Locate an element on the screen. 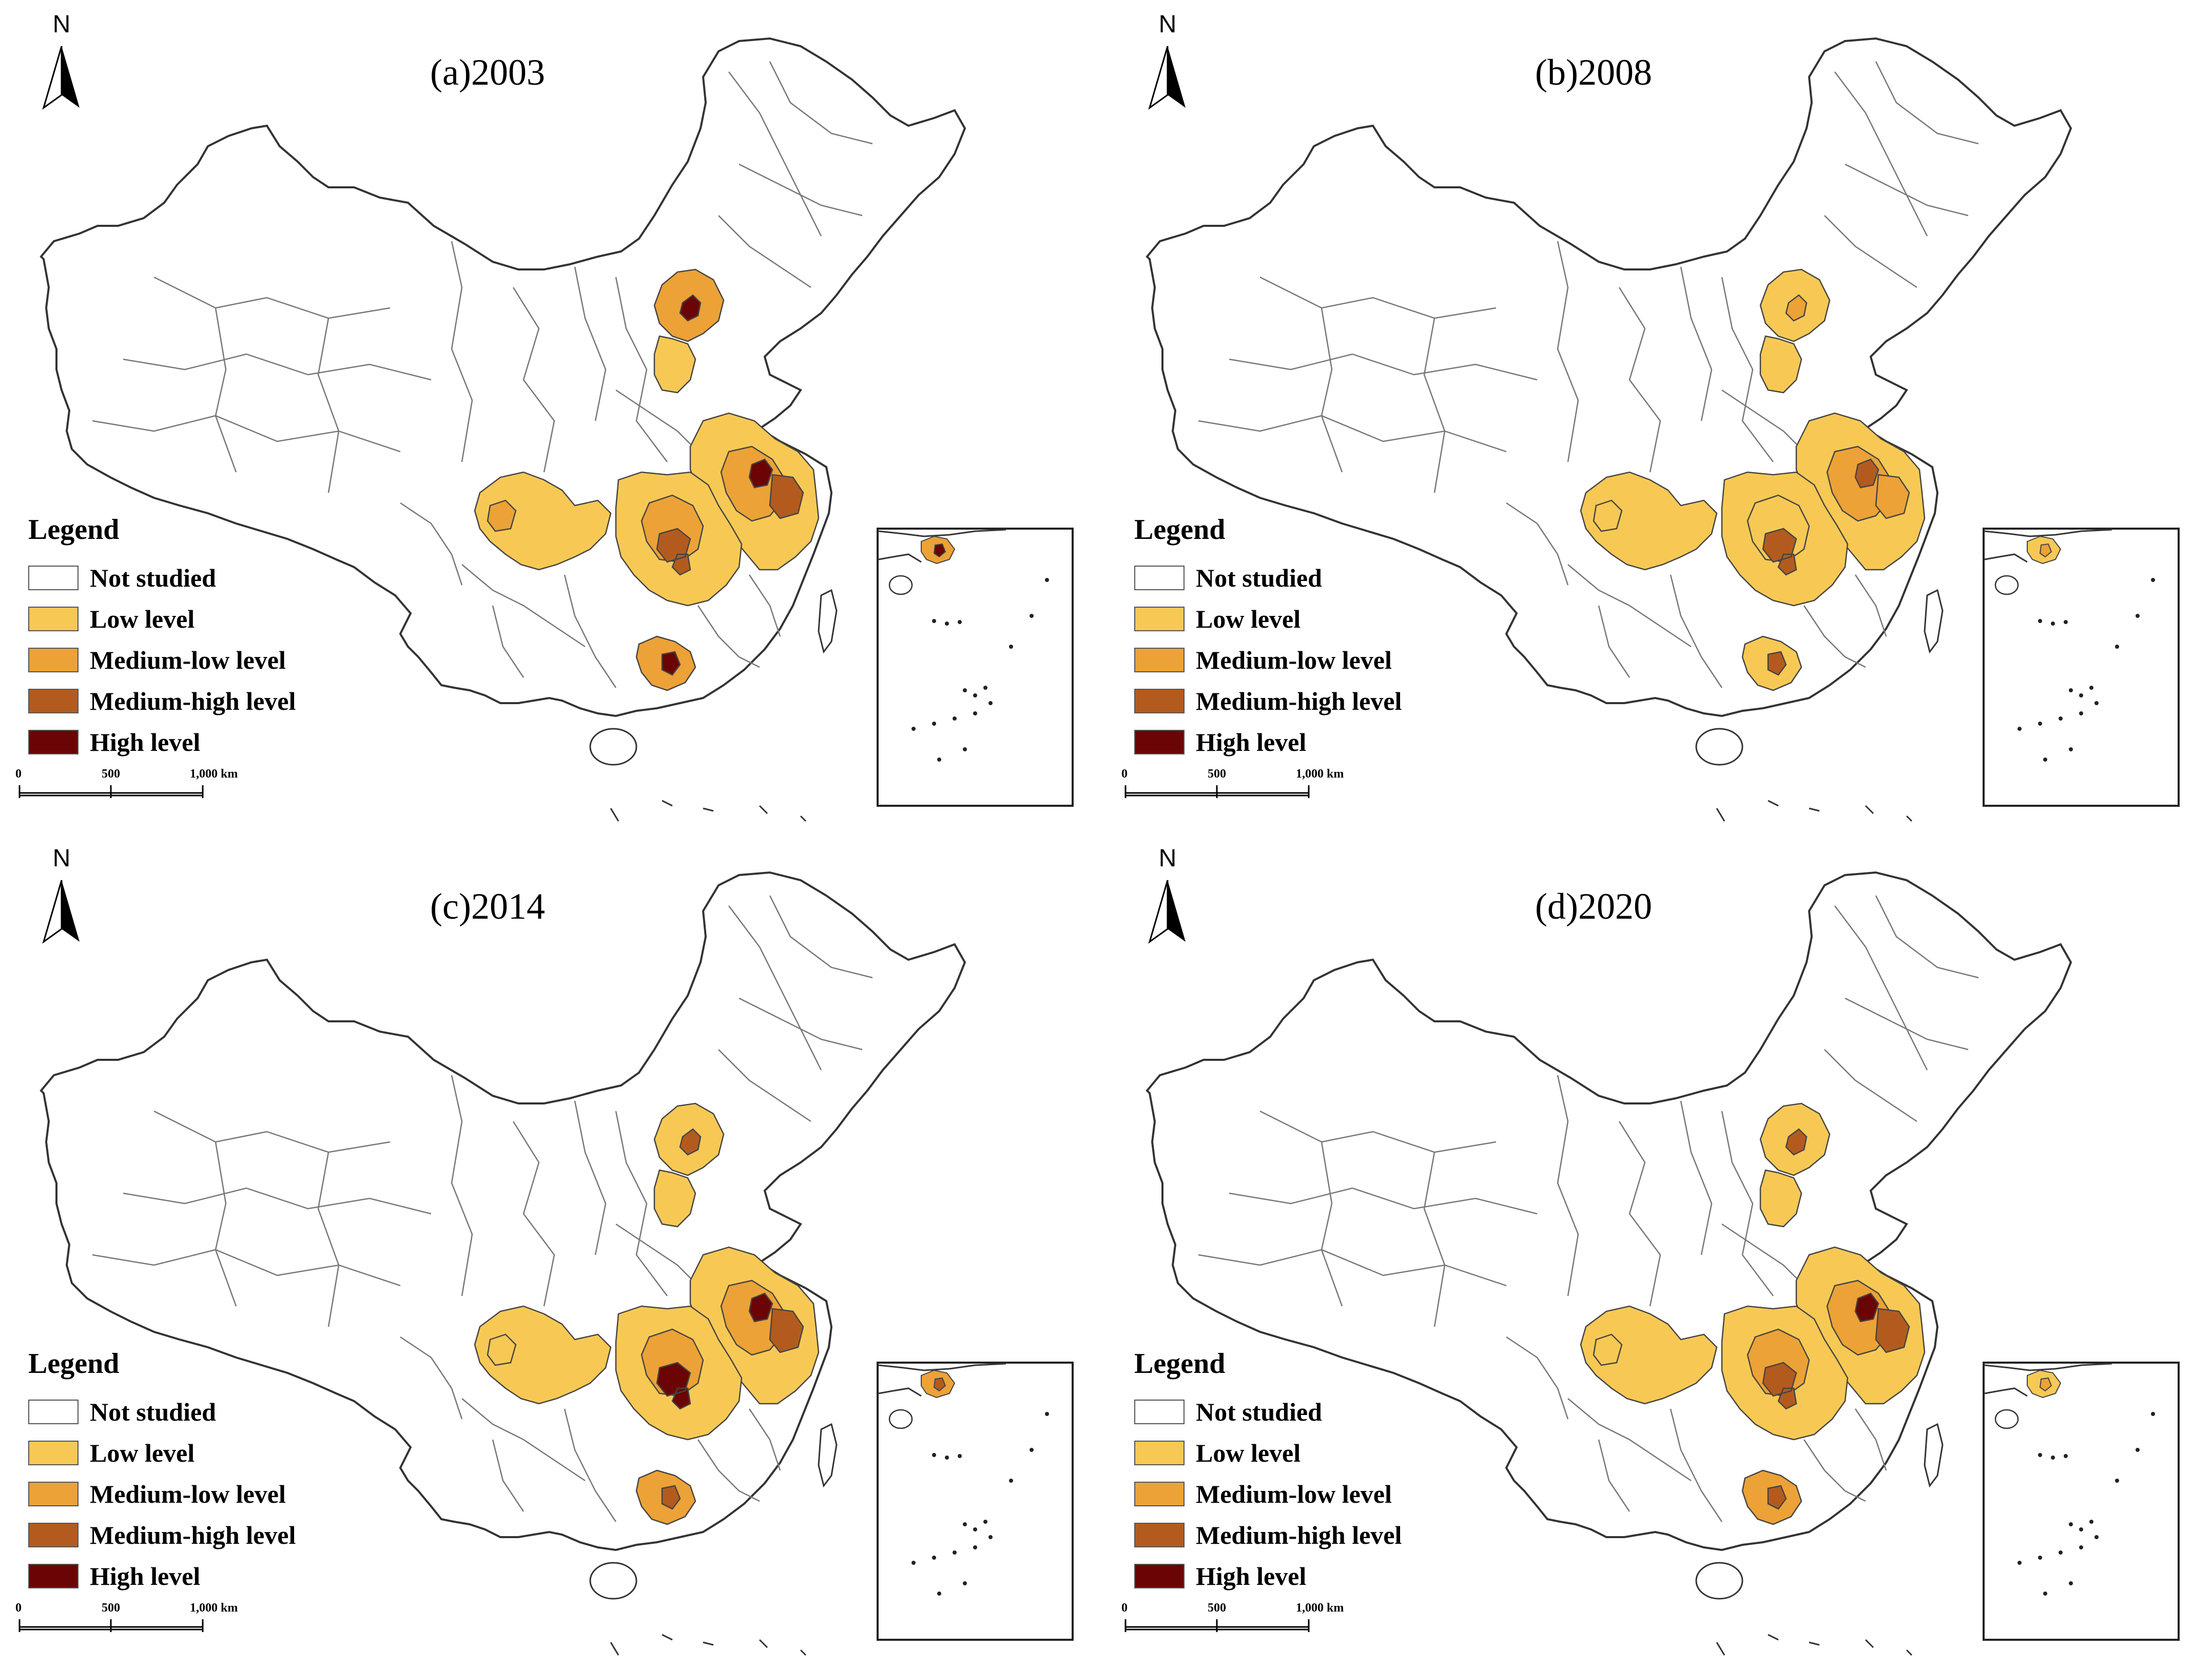  scale-bar is located at coordinates (1217, 792).